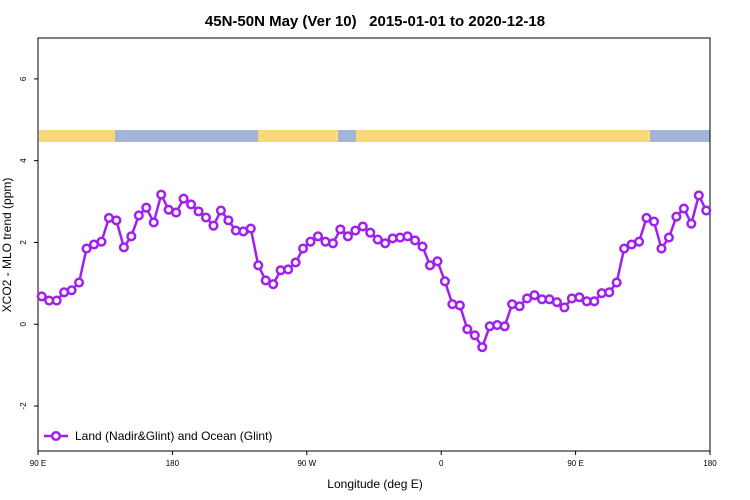 The width and height of the screenshot is (750, 500). Describe the element at coordinates (7, 245) in the screenshot. I see `y-axis-label: XCO2 - MLO trend (ppm)` at that location.